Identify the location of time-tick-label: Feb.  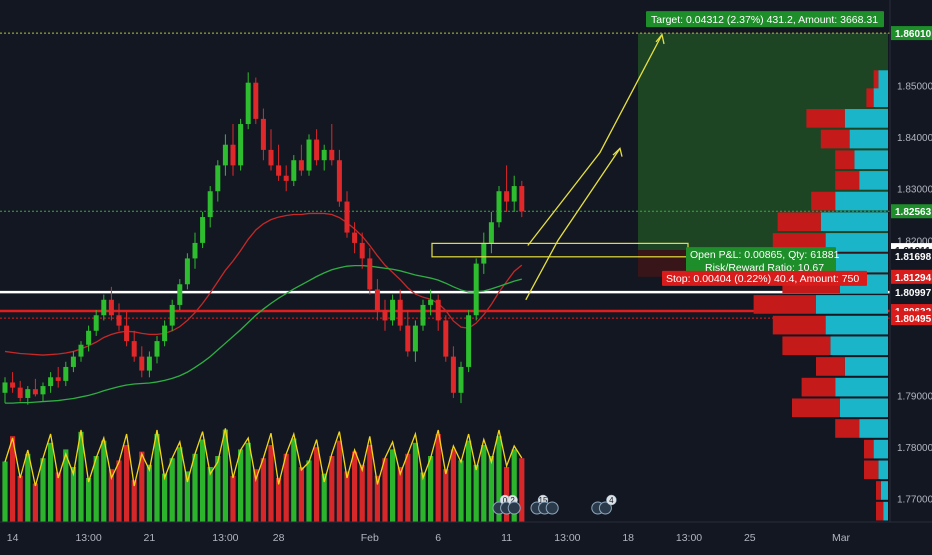
(370, 538).